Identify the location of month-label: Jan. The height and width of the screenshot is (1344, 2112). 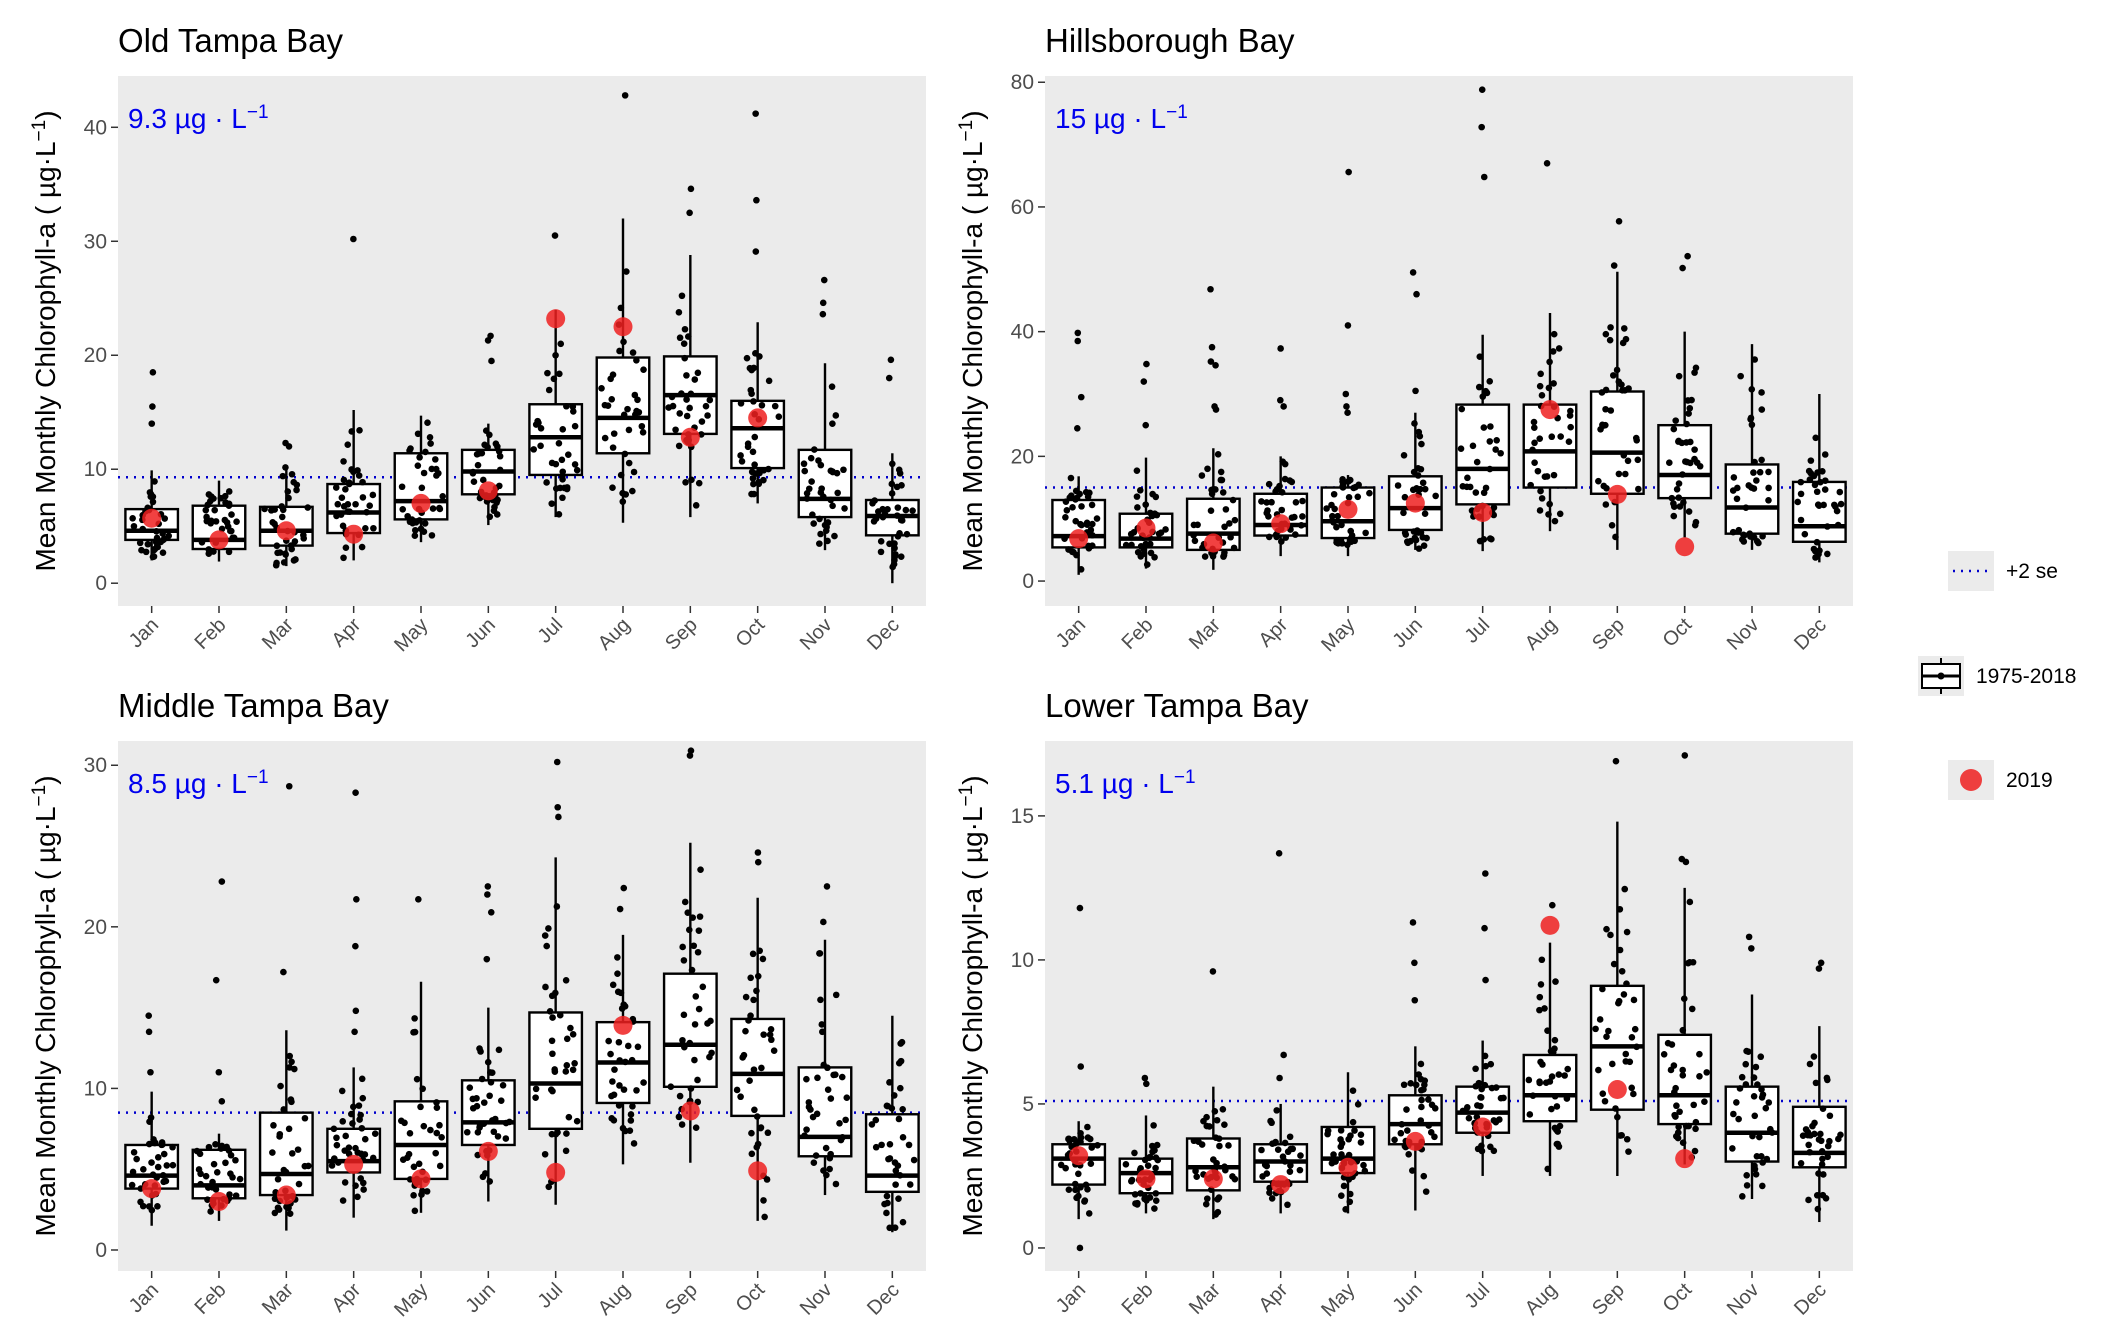
(1071, 1298).